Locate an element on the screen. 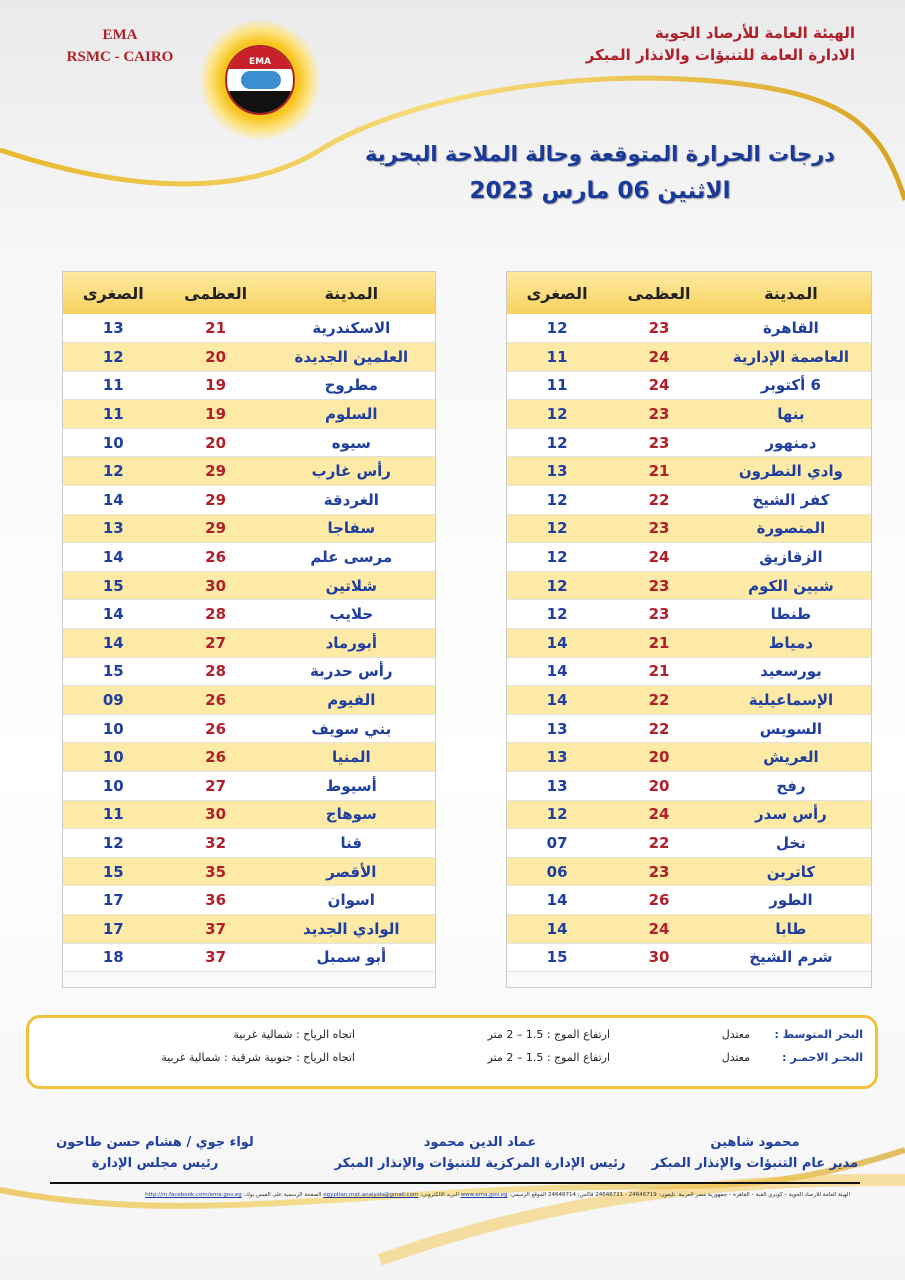 The width and height of the screenshot is (905, 1280). table-row: دمياط 21 14 is located at coordinates (689, 643).